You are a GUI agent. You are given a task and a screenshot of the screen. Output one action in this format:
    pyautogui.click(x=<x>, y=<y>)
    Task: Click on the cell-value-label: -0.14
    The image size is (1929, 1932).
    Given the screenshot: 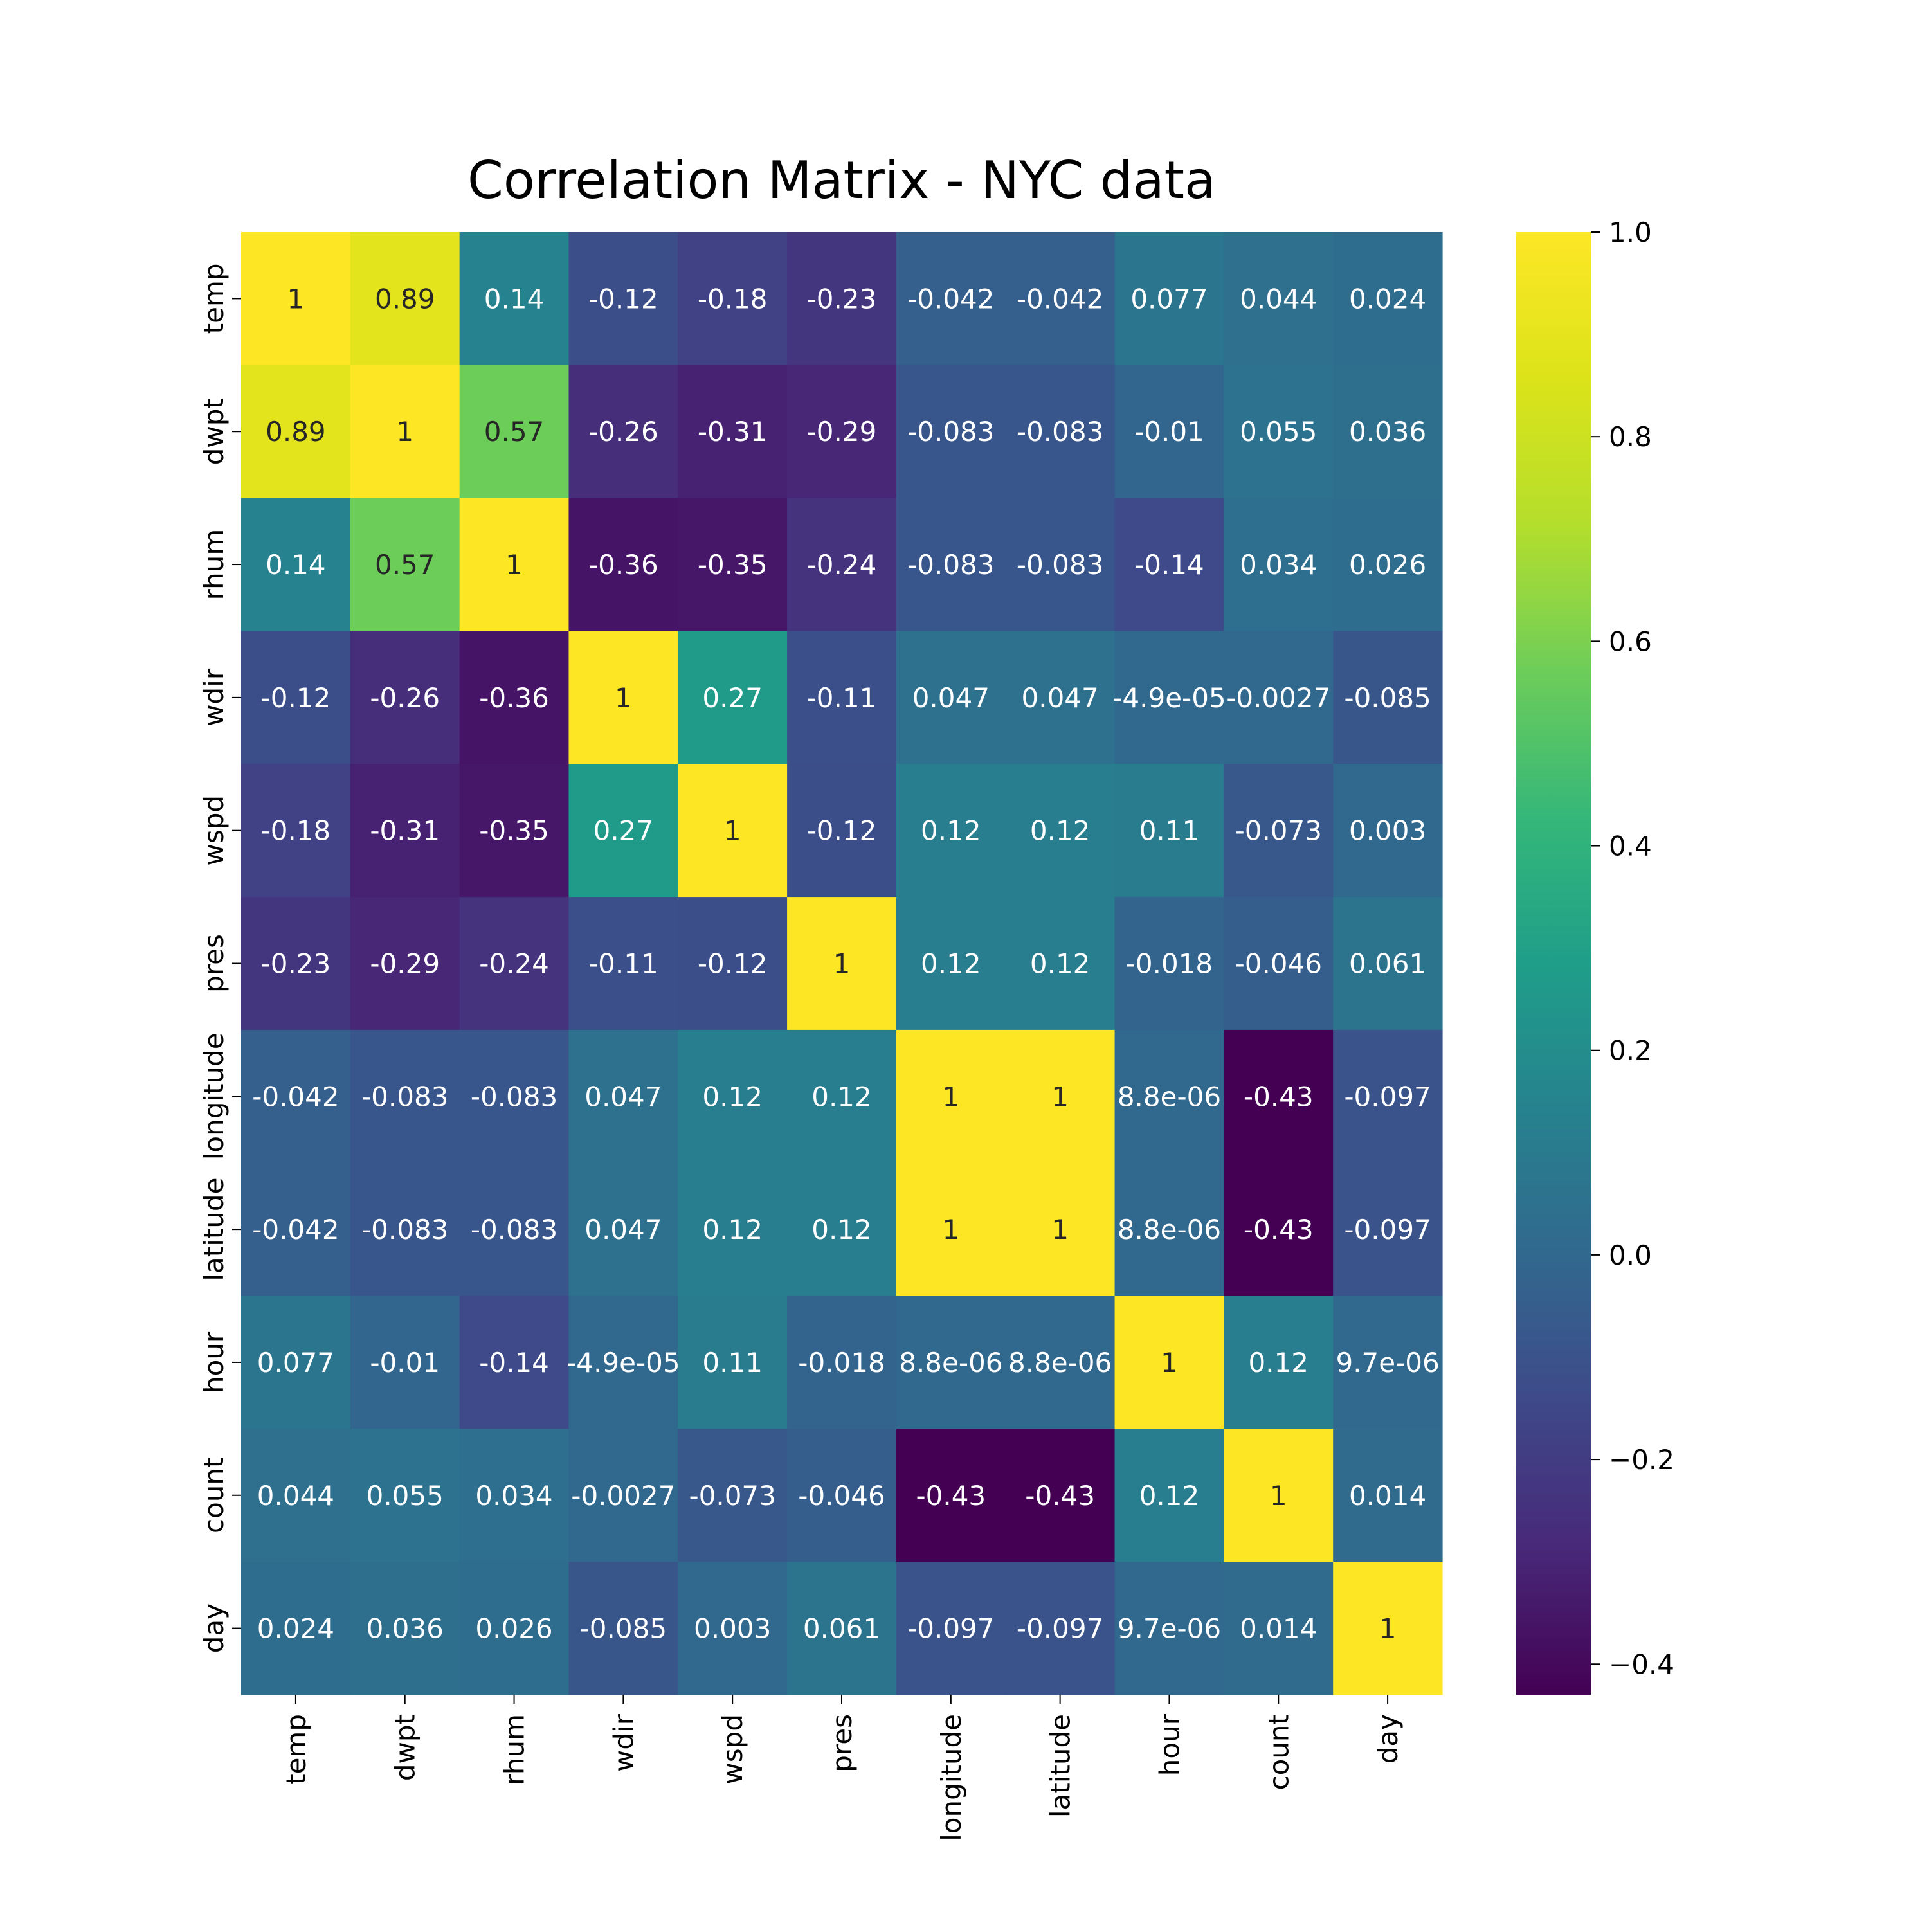 What is the action you would take?
    pyautogui.click(x=514, y=1362)
    